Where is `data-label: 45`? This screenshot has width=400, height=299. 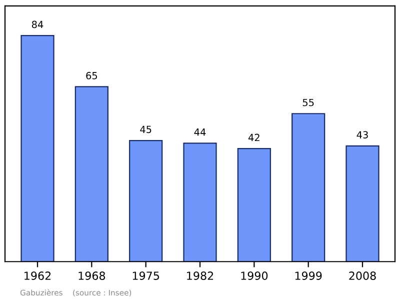 data-label: 45 is located at coordinates (146, 130).